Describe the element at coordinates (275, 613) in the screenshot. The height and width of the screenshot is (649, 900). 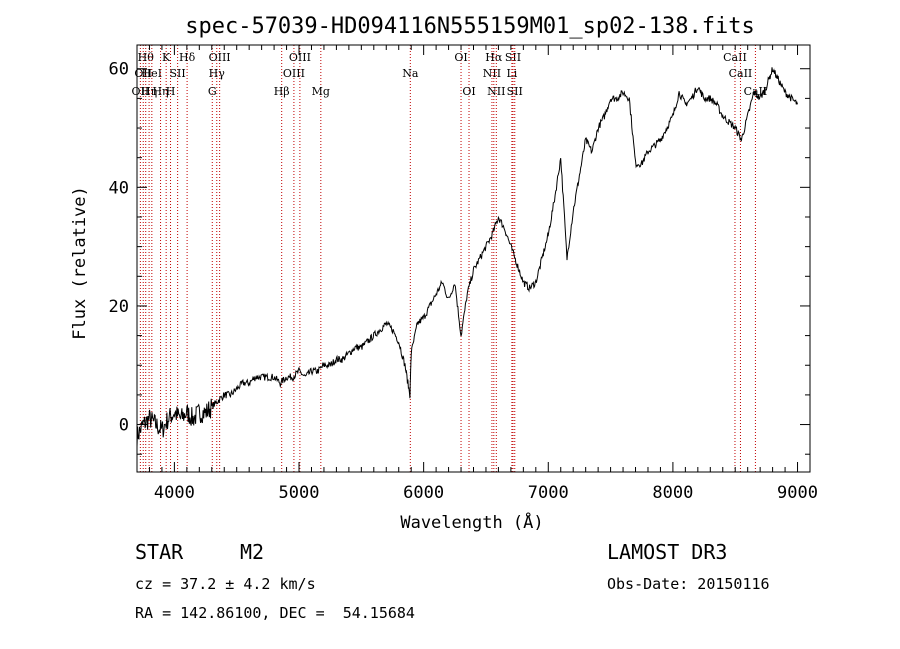
I see `coordinates: RA = 142.86100, DEC = 54.15684` at that location.